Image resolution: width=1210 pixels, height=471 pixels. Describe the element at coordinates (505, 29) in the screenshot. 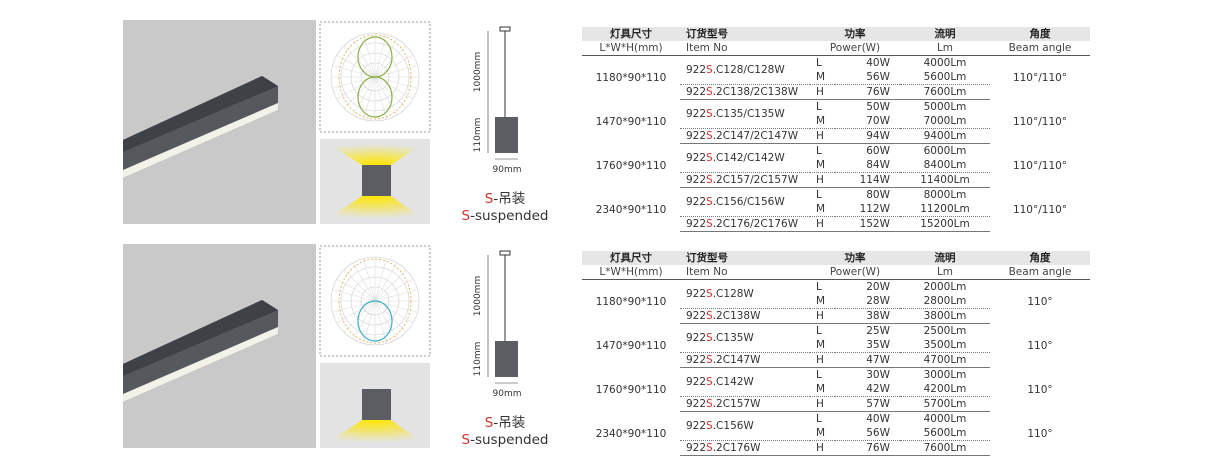

I see `canopy` at that location.